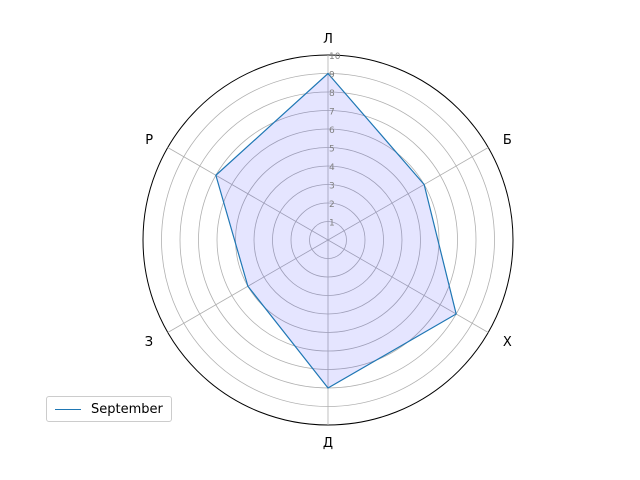 The height and width of the screenshot is (480, 640). Describe the element at coordinates (507, 140) in the screenshot. I see `category-label: Б` at that location.